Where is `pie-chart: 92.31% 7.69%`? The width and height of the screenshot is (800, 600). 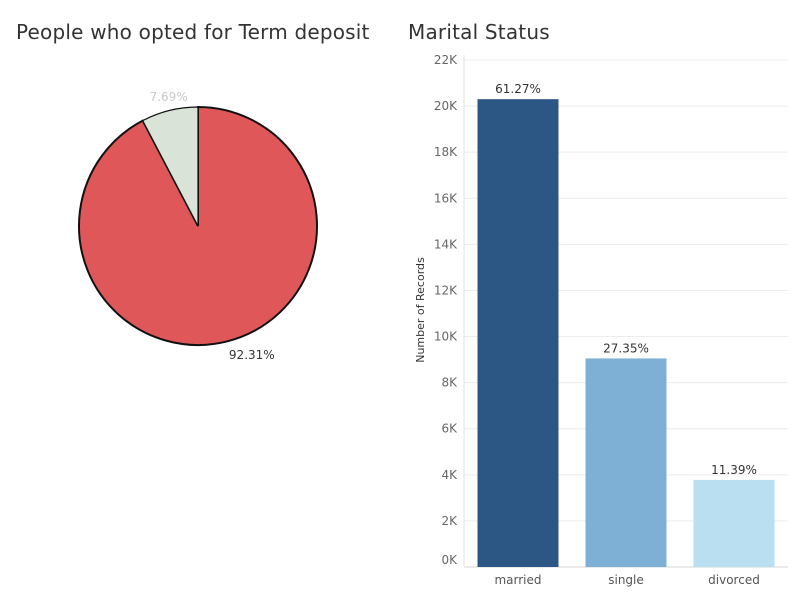
pie-chart: 92.31% 7.69% is located at coordinates (198, 226).